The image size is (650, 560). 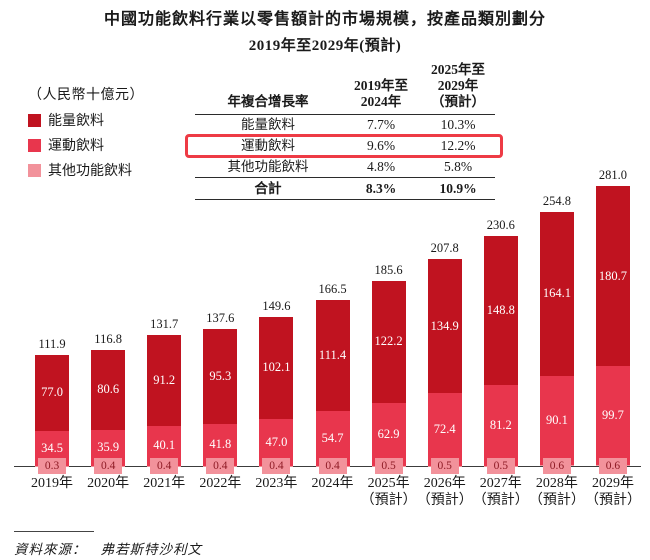 I want to click on segment-sports: 72.4, so click(x=444, y=429).